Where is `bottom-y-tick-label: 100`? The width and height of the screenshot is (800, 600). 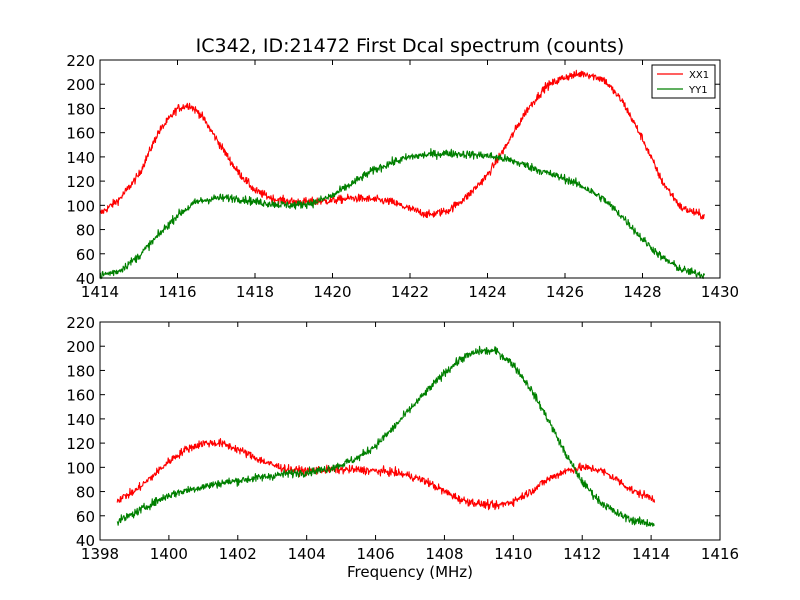
bottom-y-tick-label: 100 is located at coordinates (80, 468).